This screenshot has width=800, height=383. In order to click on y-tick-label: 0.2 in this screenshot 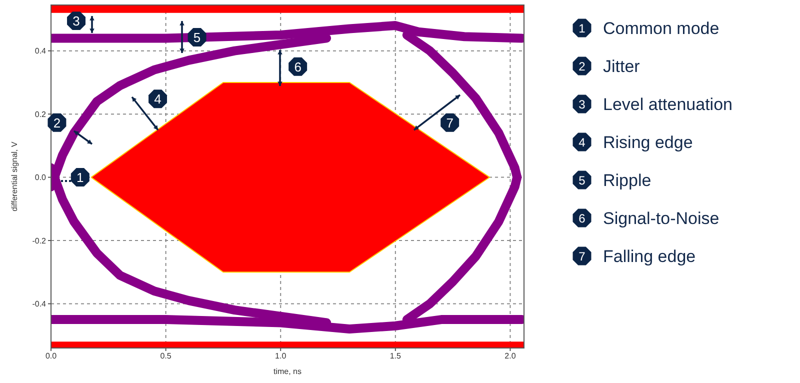, I will do `click(40, 114)`.